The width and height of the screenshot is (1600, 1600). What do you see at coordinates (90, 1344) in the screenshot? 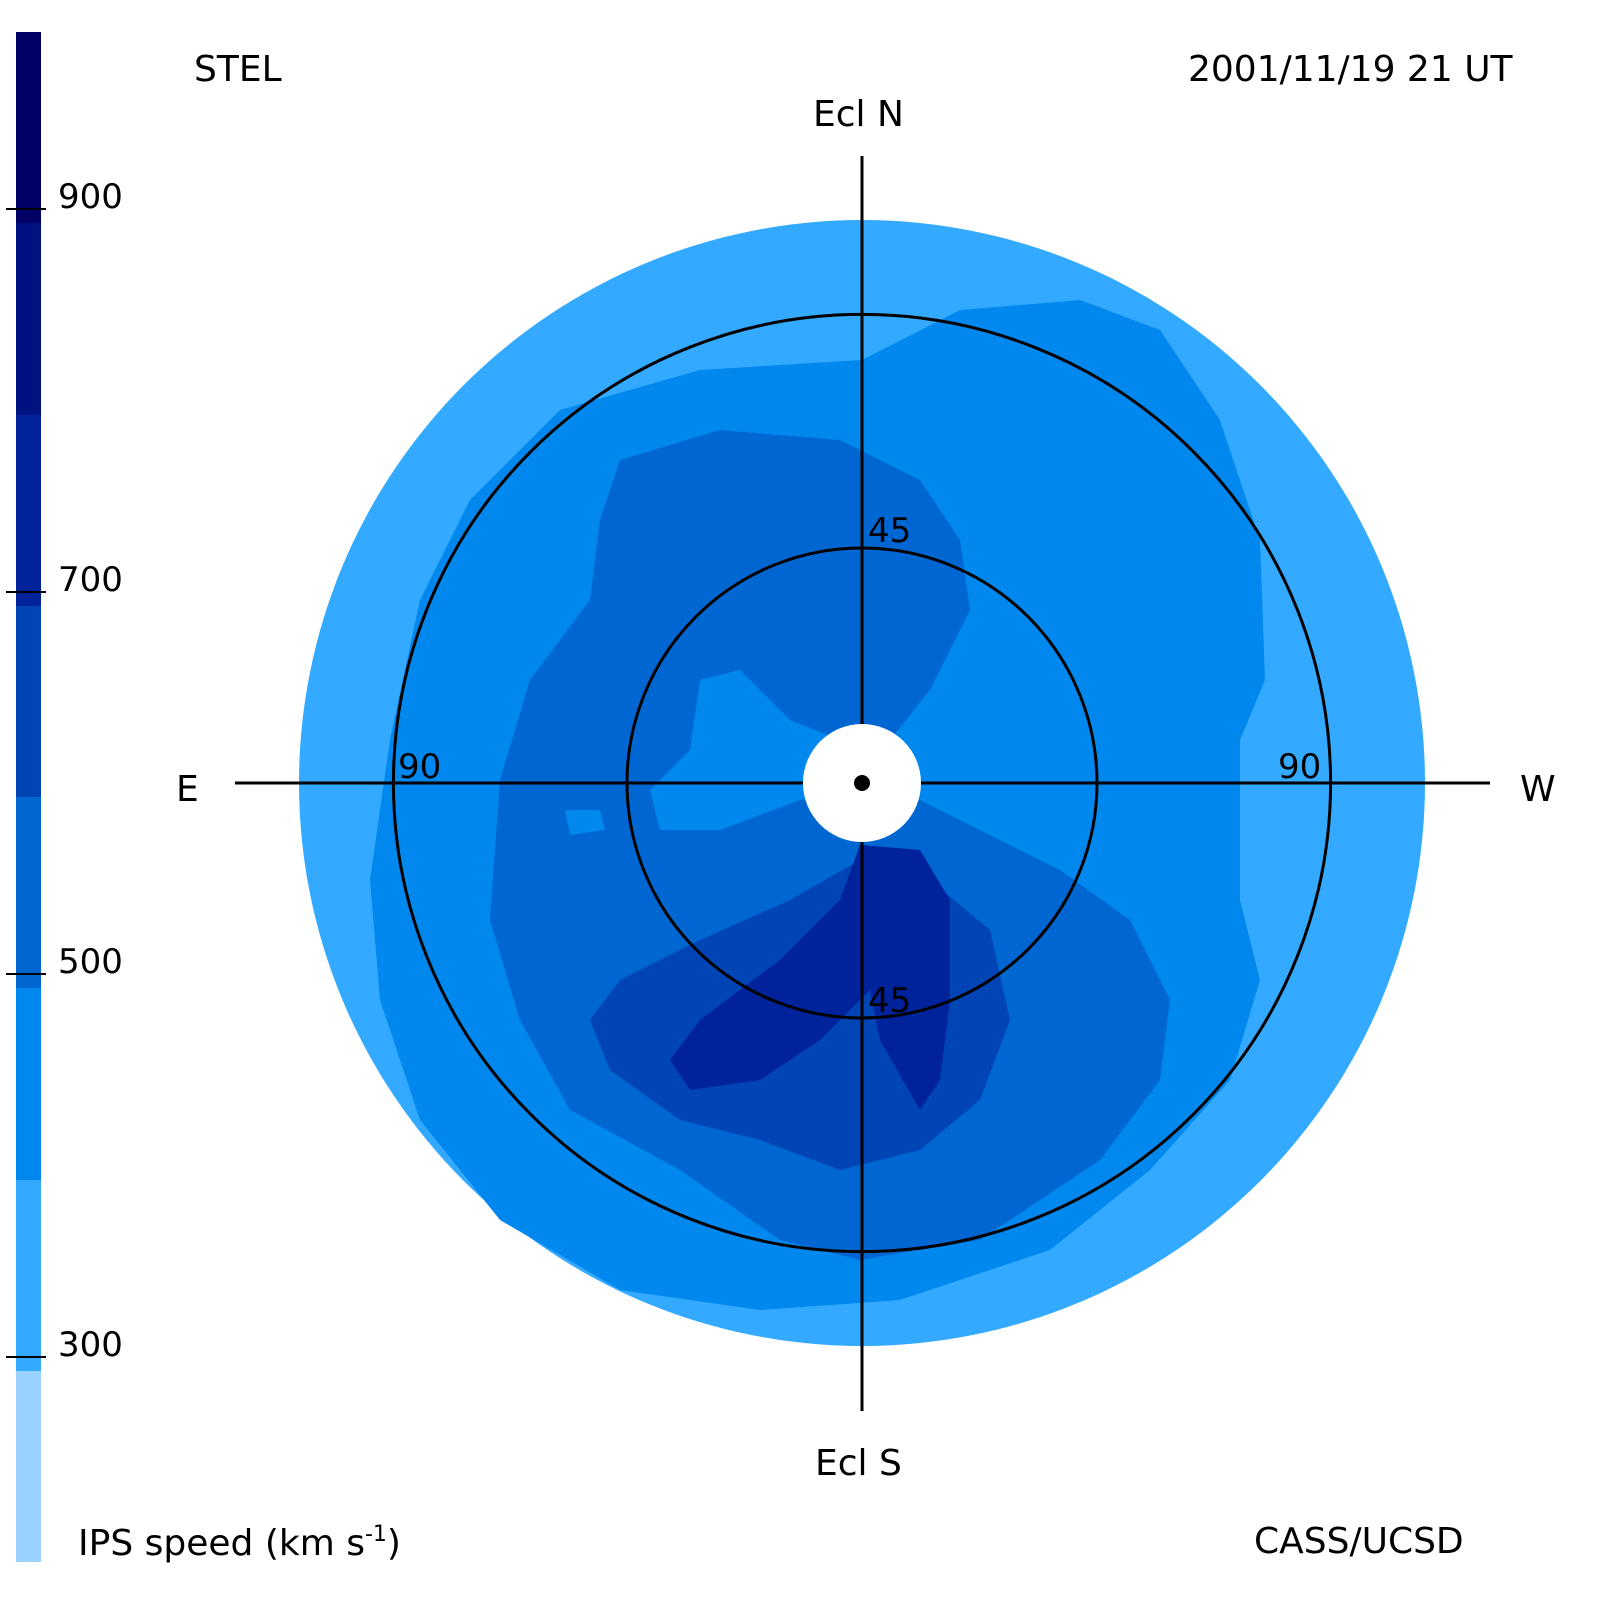
I see `colorbar-tick-label: 300` at bounding box center [90, 1344].